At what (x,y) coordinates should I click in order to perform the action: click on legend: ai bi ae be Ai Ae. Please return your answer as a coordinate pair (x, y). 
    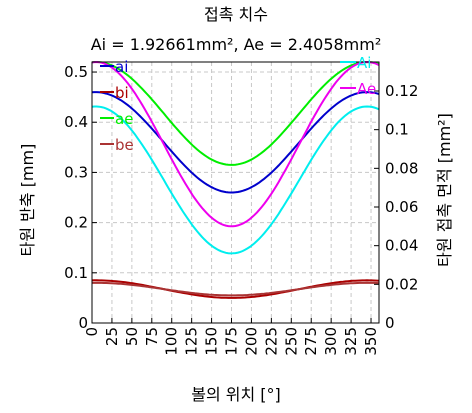
    Looking at the image, I should click on (238, 104).